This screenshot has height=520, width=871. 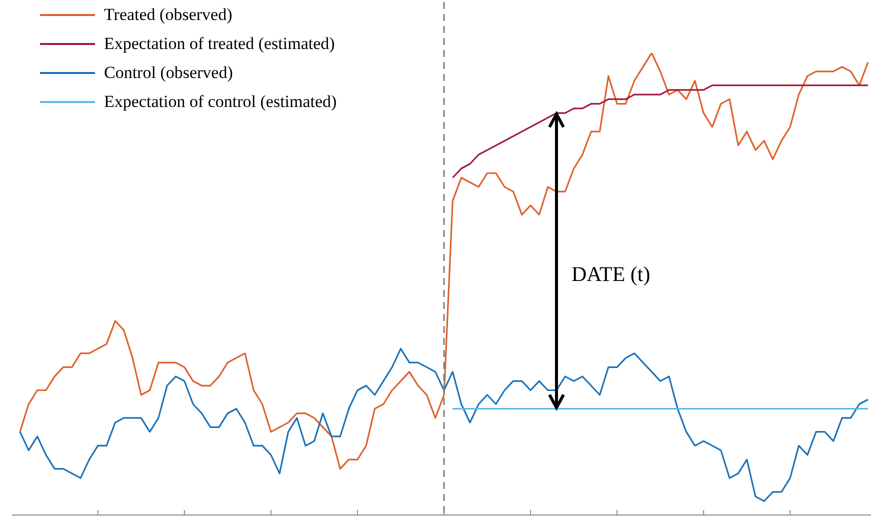 What do you see at coordinates (168, 73) in the screenshot?
I see `legend-label: Control (observed)` at bounding box center [168, 73].